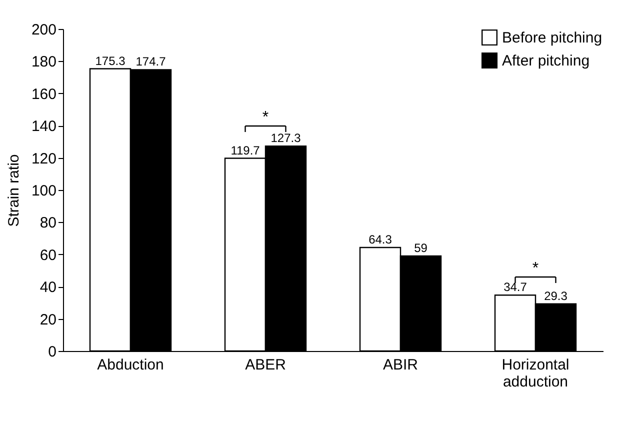 This screenshot has height=428, width=635. Describe the element at coordinates (546, 61) in the screenshot. I see `legend-label: After pitching` at that location.